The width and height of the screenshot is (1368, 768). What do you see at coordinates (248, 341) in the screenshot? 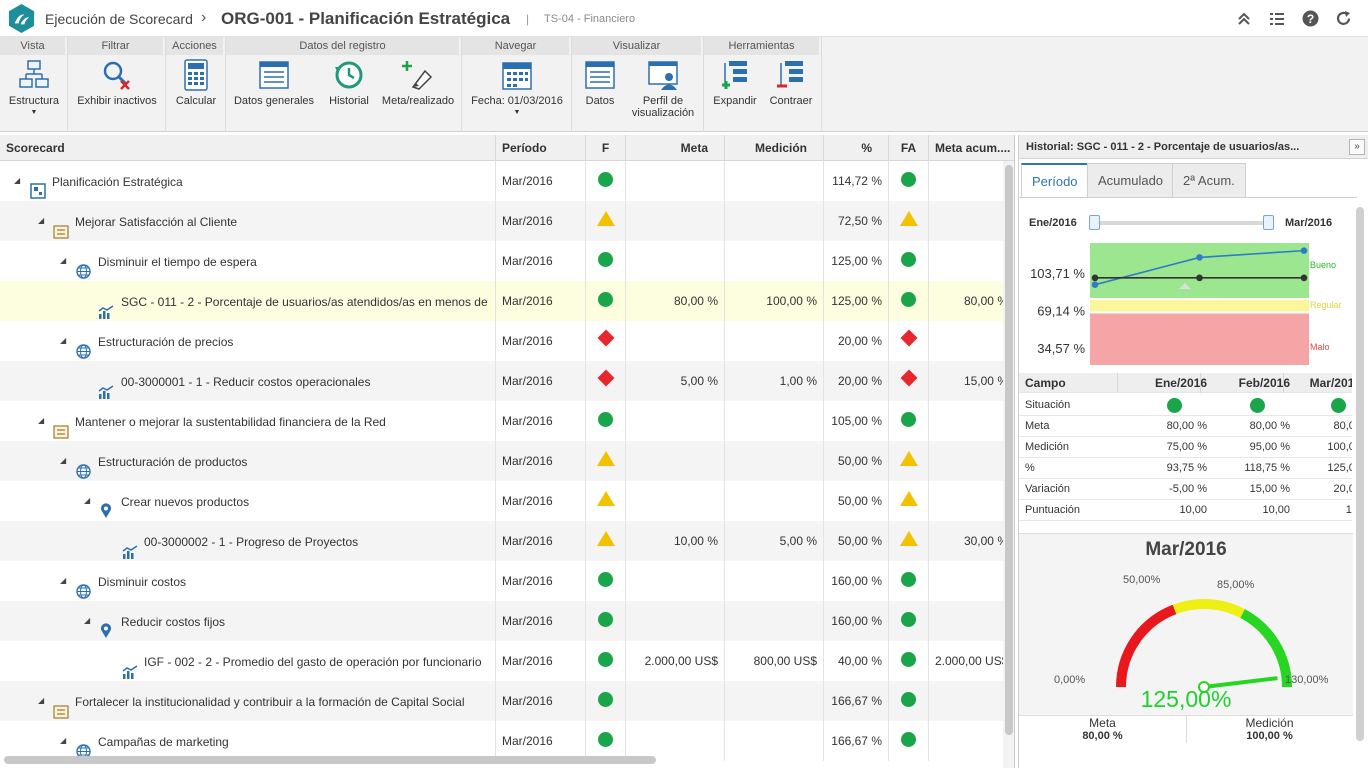
I see `cell-scorecard: ◢ Estructuración de precios` at bounding box center [248, 341].